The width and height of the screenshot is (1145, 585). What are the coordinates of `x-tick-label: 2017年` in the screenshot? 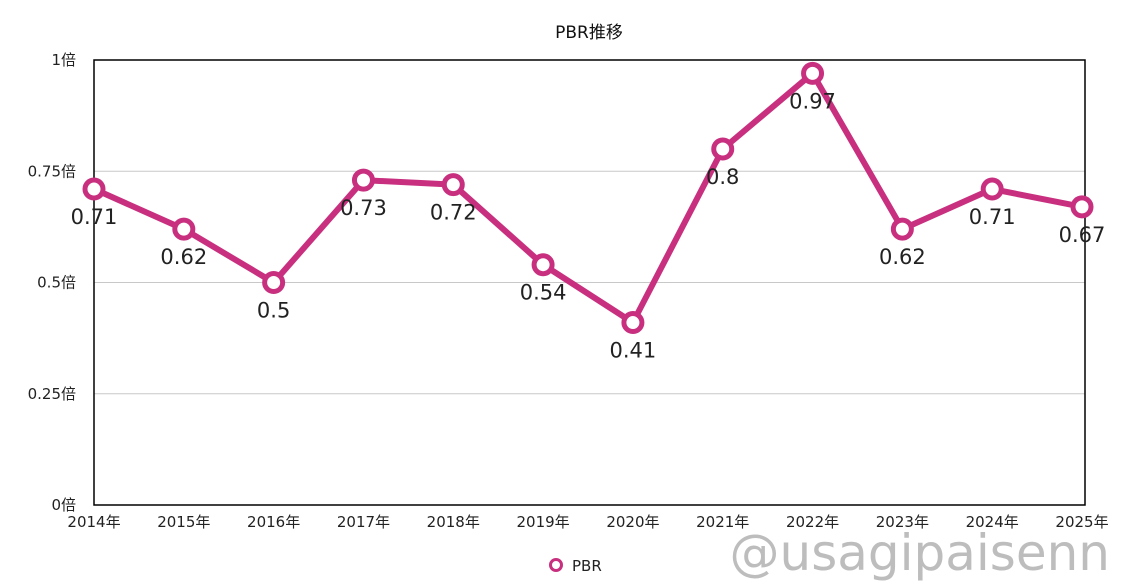 It's located at (363, 522).